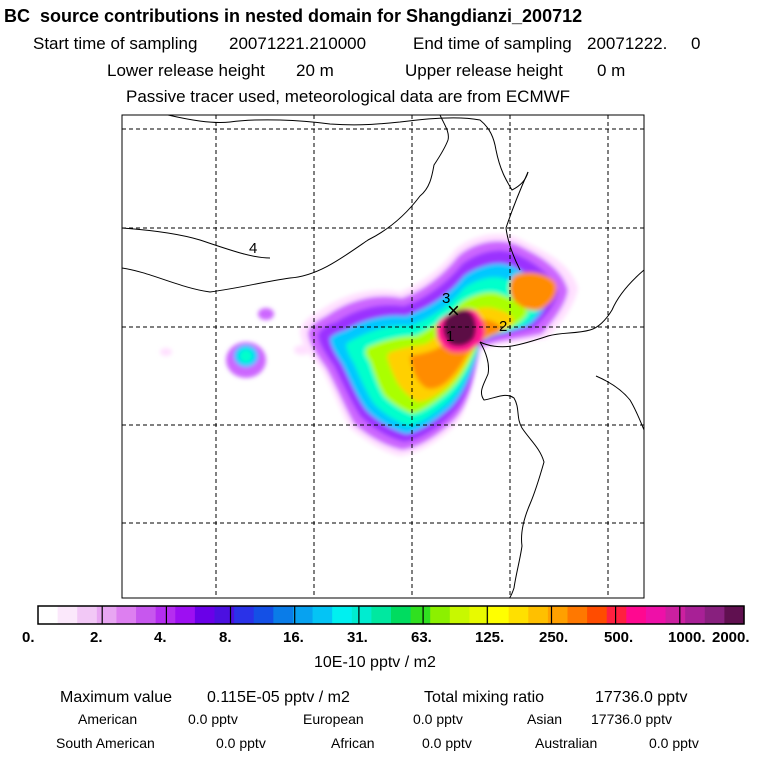 The height and width of the screenshot is (768, 768). What do you see at coordinates (450, 336) in the screenshot?
I see `marker-1: 1` at bounding box center [450, 336].